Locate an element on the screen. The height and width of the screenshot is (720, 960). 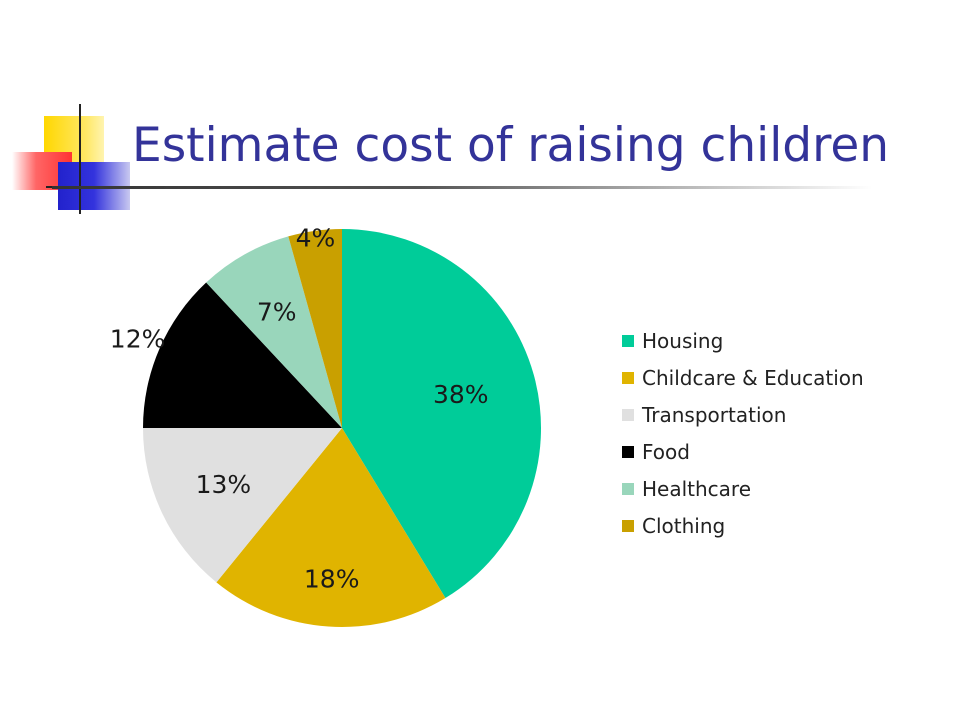
legend-item: Transportation is located at coordinates (743, 414).